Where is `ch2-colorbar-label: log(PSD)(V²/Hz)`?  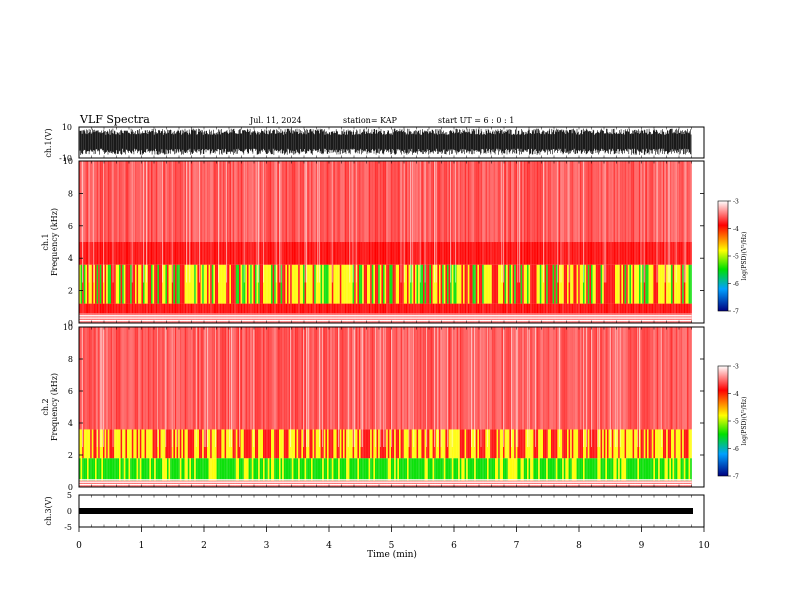 ch2-colorbar-label: log(PSD)(V²/Hz) is located at coordinates (744, 421).